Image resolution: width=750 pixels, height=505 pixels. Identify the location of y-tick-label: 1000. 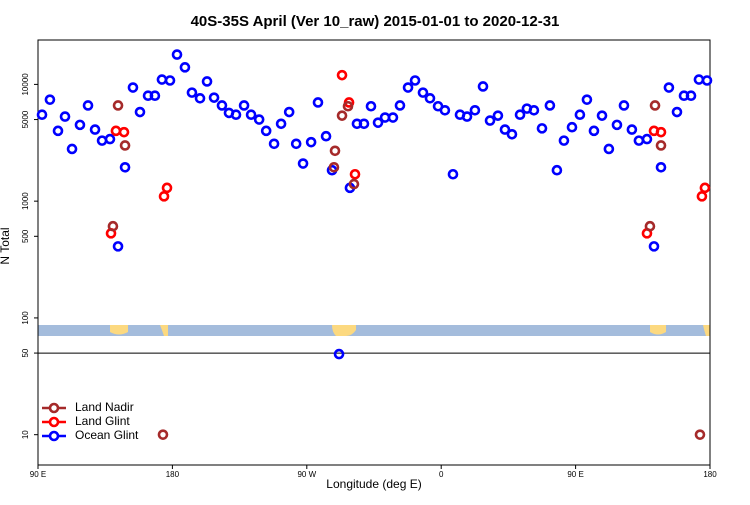
(25, 201).